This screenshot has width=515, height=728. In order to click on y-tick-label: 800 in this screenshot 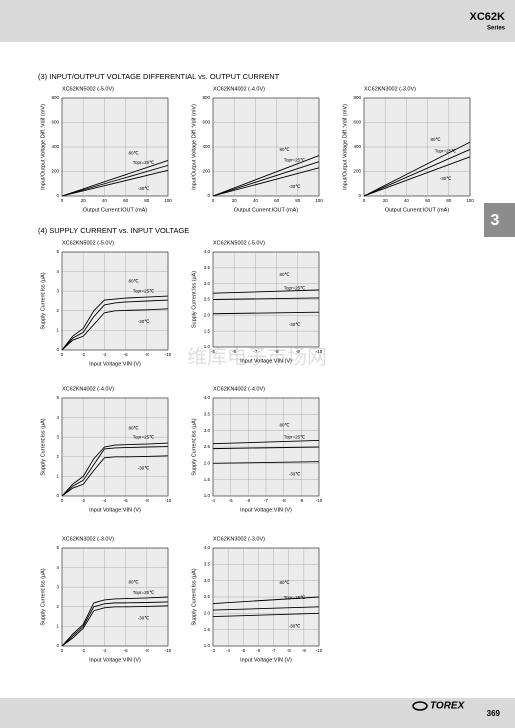, I will do `click(357, 97)`.